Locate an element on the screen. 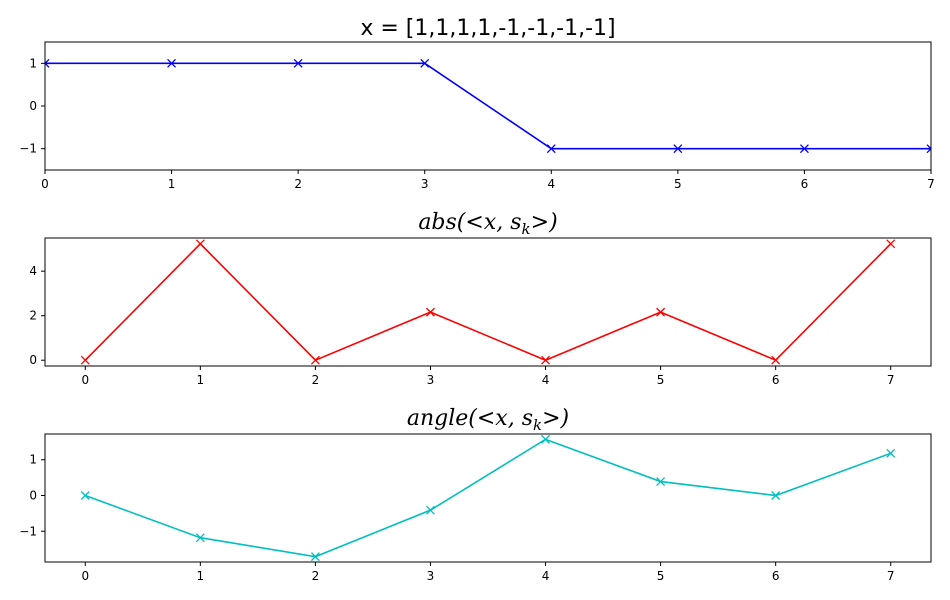 The width and height of the screenshot is (950, 600). chart-1-xtick-label-2: 2 is located at coordinates (298, 184).